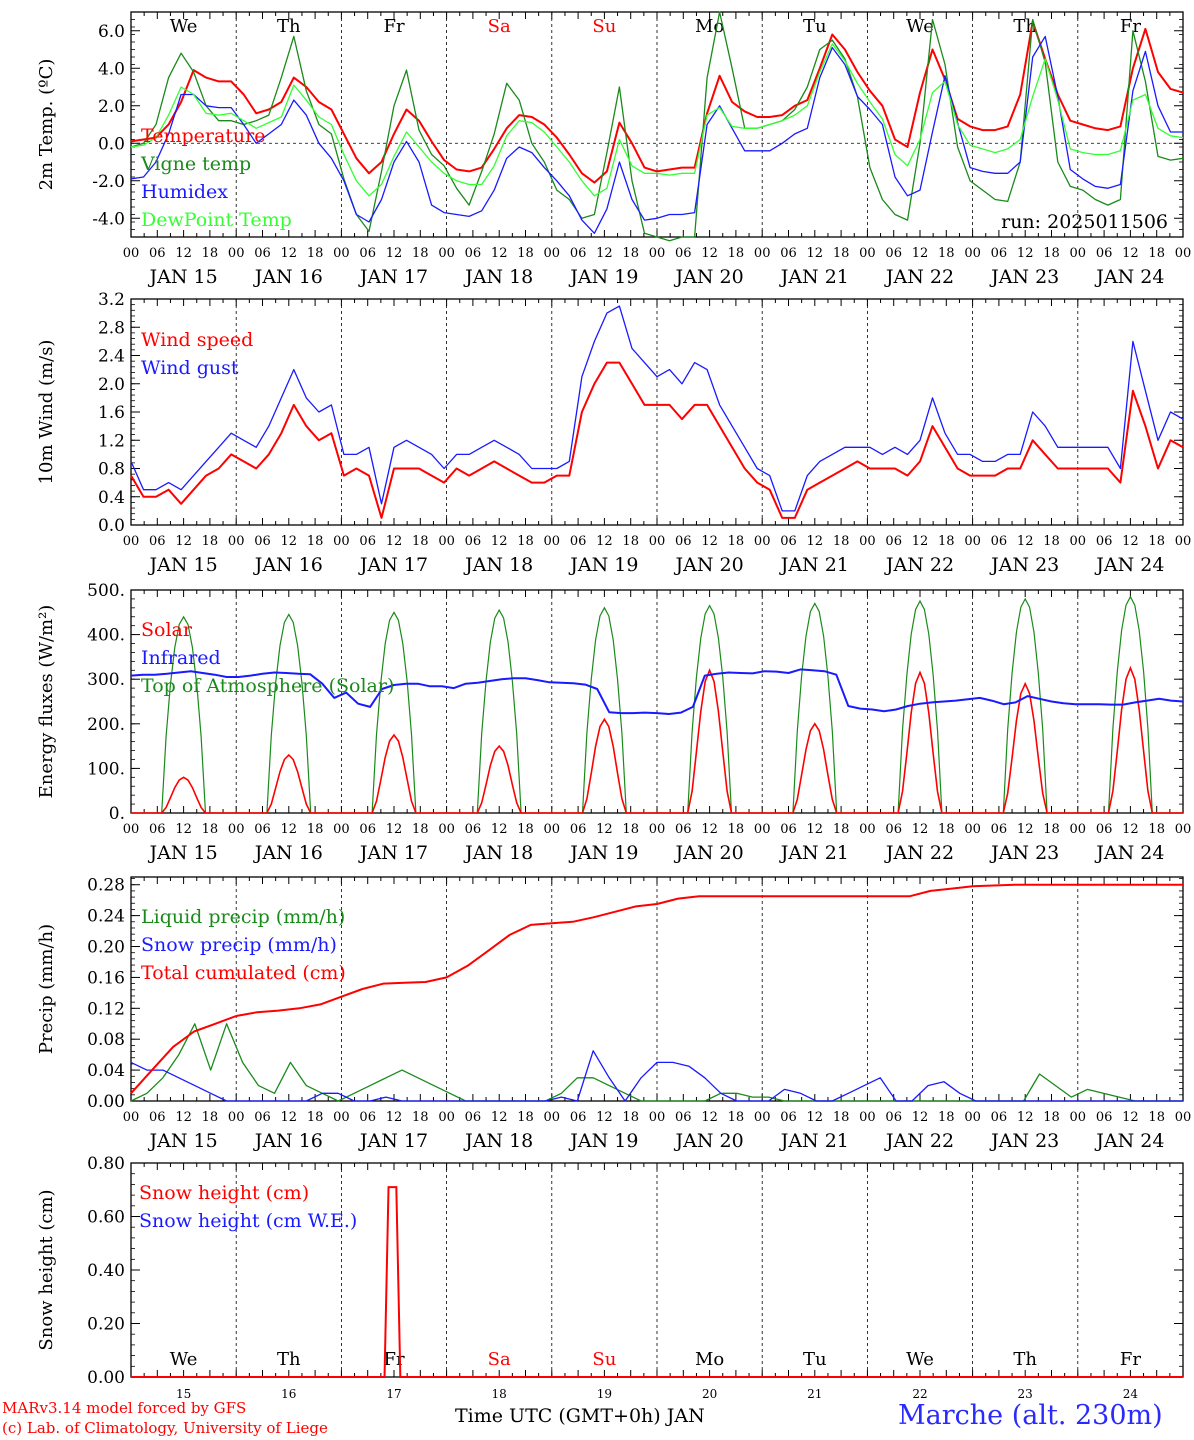 Image resolution: width=1194 pixels, height=1440 pixels. Describe the element at coordinates (106, 725) in the screenshot. I see `y-tick-label: 200.` at that location.